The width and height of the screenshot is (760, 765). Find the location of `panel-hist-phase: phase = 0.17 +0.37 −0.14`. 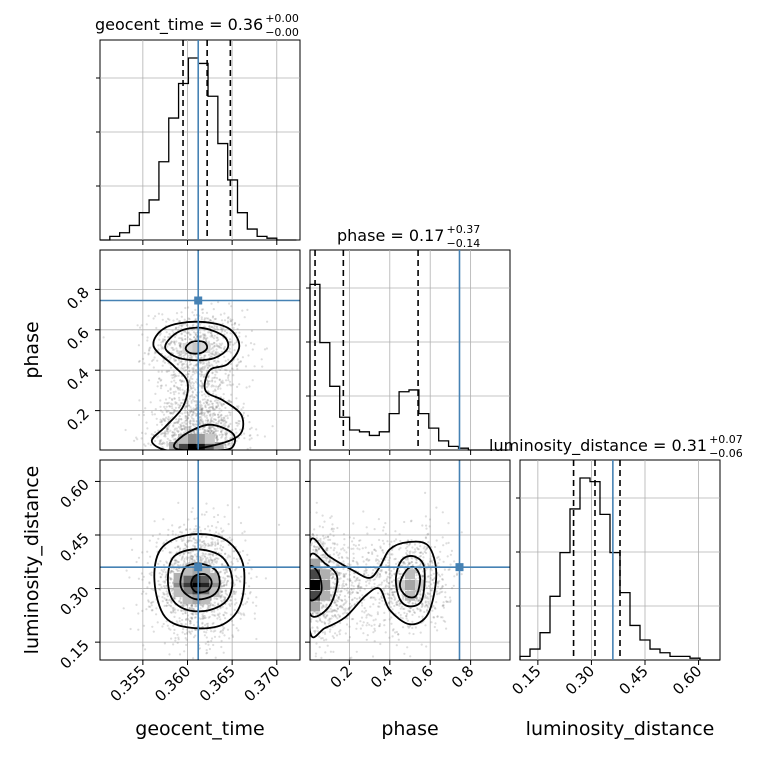

panel-hist-phase: phase = 0.17 +0.37 −0.14 is located at coordinates (408, 339).